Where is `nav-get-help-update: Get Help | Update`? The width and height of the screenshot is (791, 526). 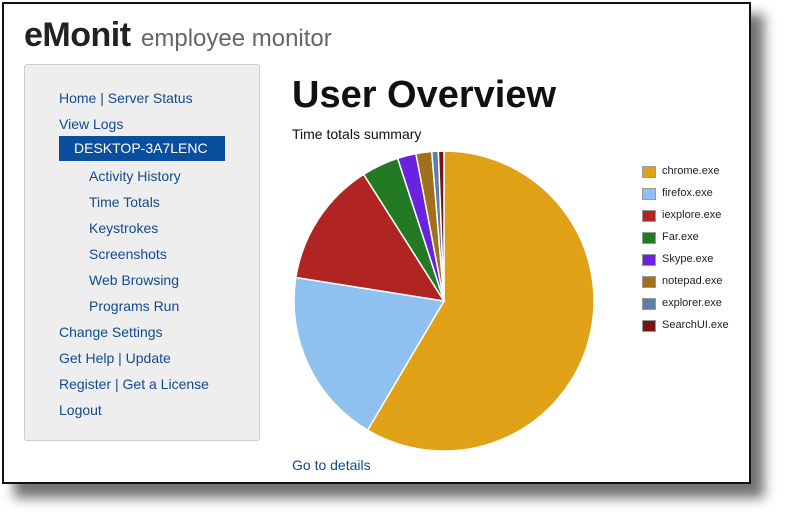 nav-get-help-update: Get Help | Update is located at coordinates (115, 358).